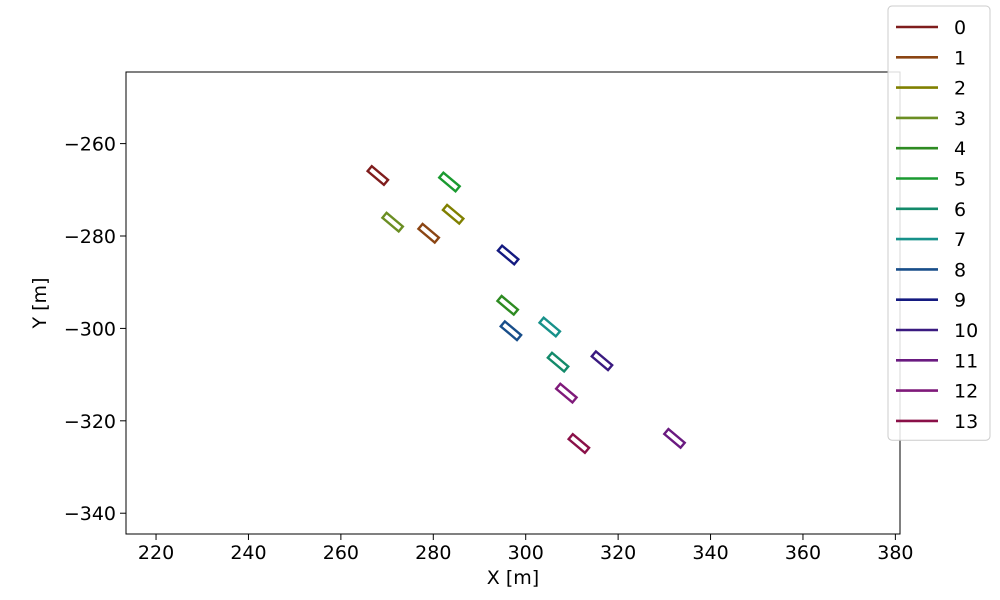 This screenshot has width=1000, height=600. I want to click on x-tick-label: 220, so click(156, 553).